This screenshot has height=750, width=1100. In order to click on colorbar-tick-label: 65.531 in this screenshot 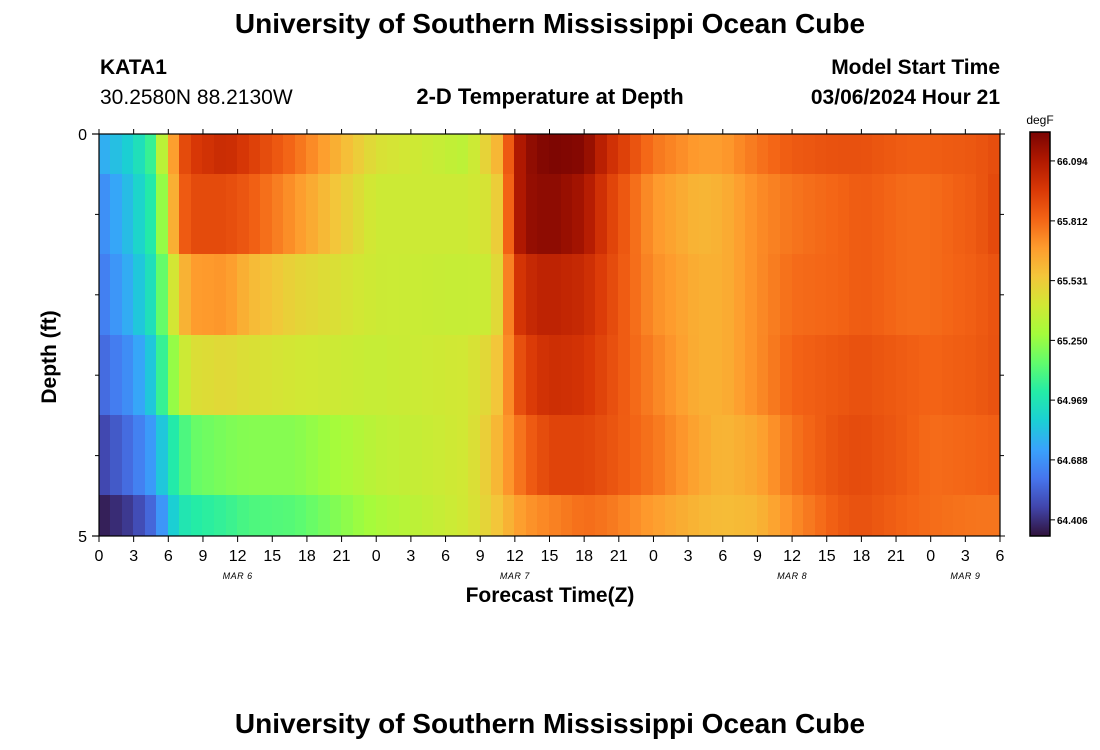, I will do `click(1072, 282)`.